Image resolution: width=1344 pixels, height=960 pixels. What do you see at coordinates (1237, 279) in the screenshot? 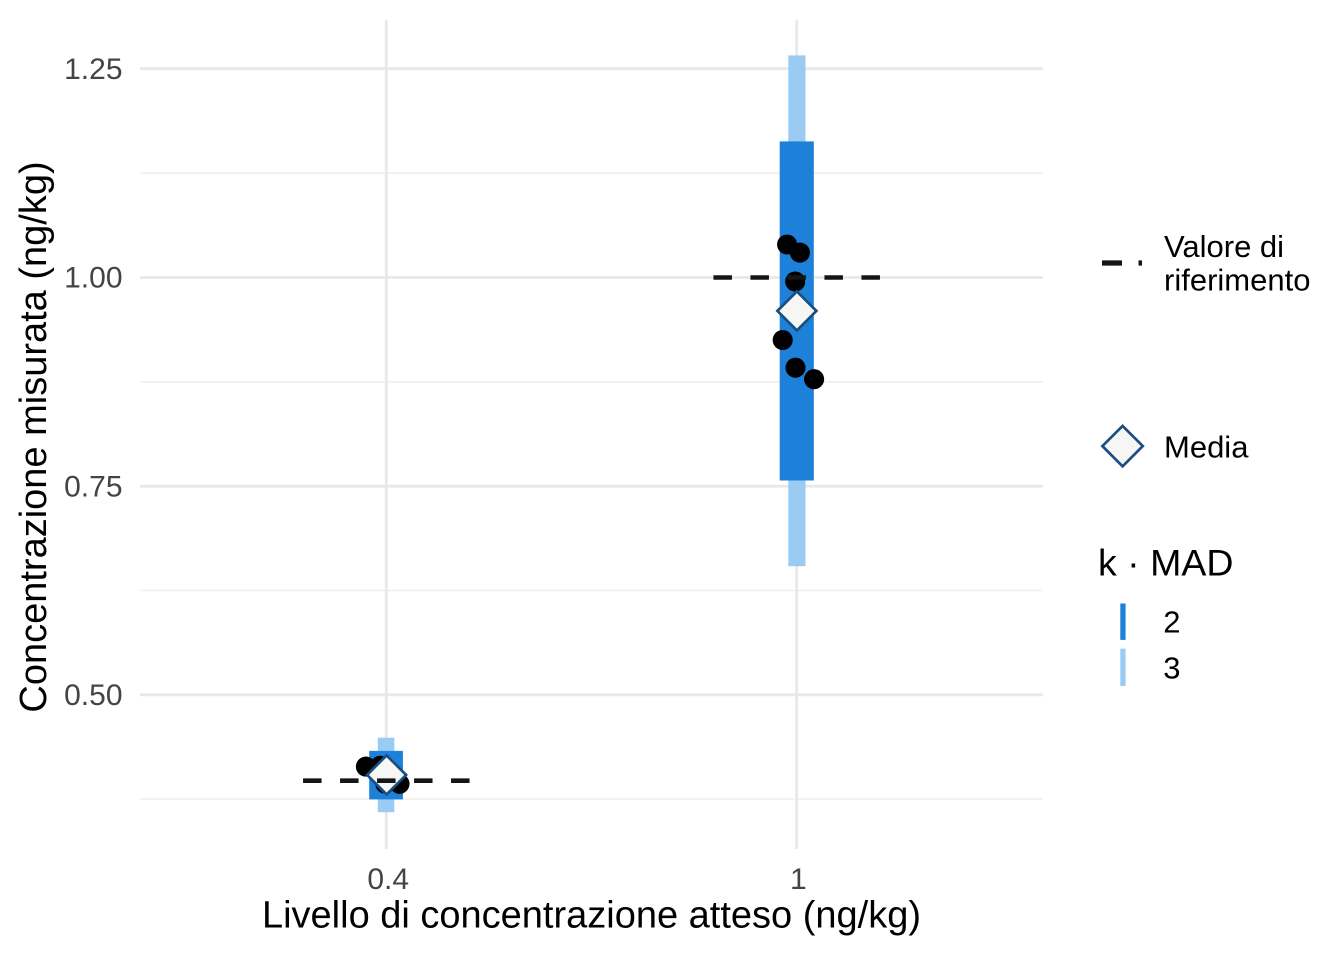
I see `svg-text: riferimento` at bounding box center [1237, 279].